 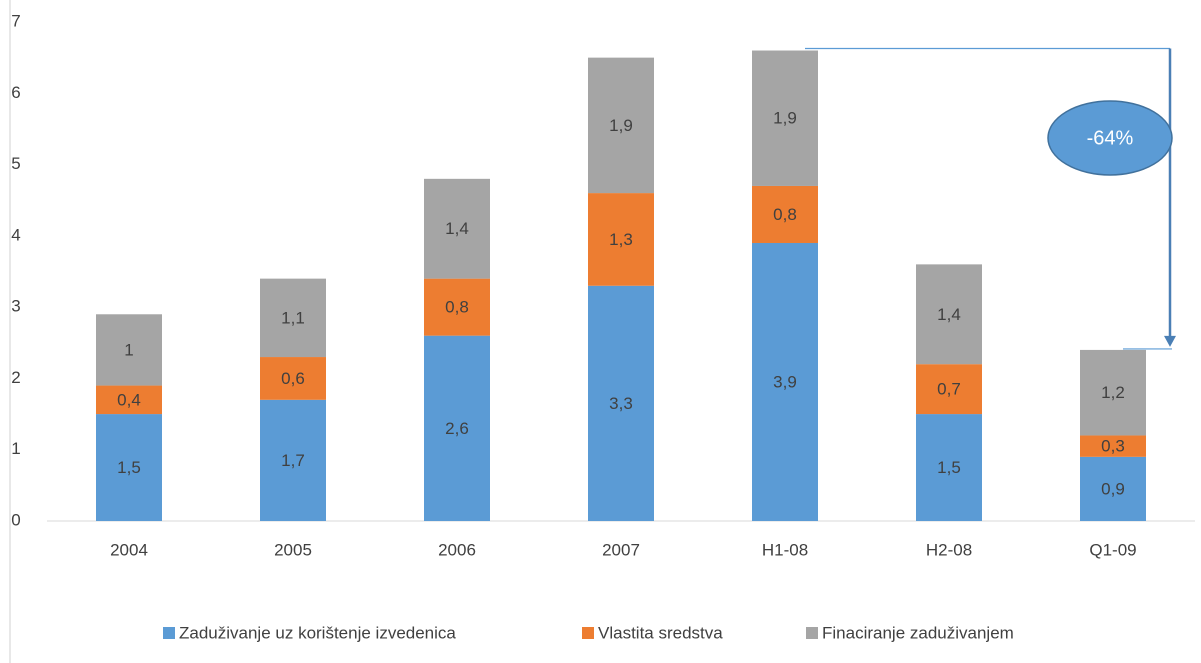 I want to click on data-label: 1, so click(x=128, y=349).